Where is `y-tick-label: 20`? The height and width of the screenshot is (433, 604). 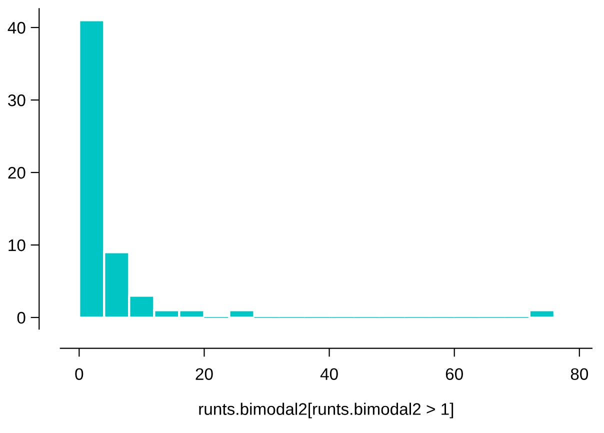 y-tick-label: 20 is located at coordinates (17, 172).